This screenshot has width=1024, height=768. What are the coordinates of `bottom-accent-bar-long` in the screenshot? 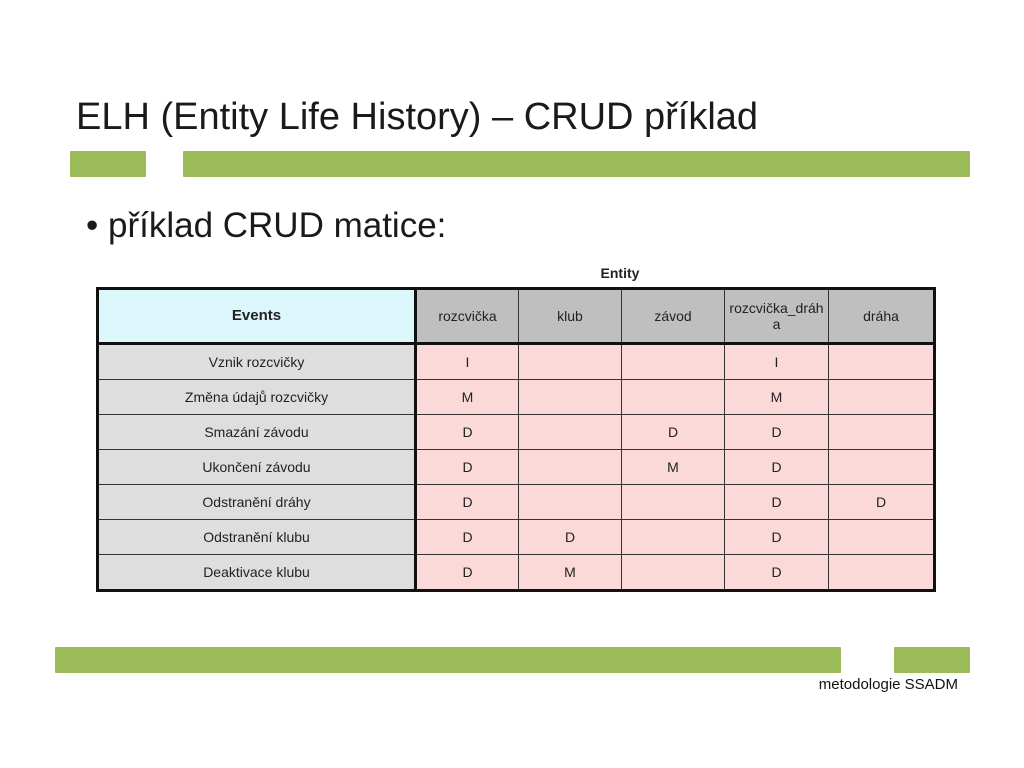 It's located at (448, 660).